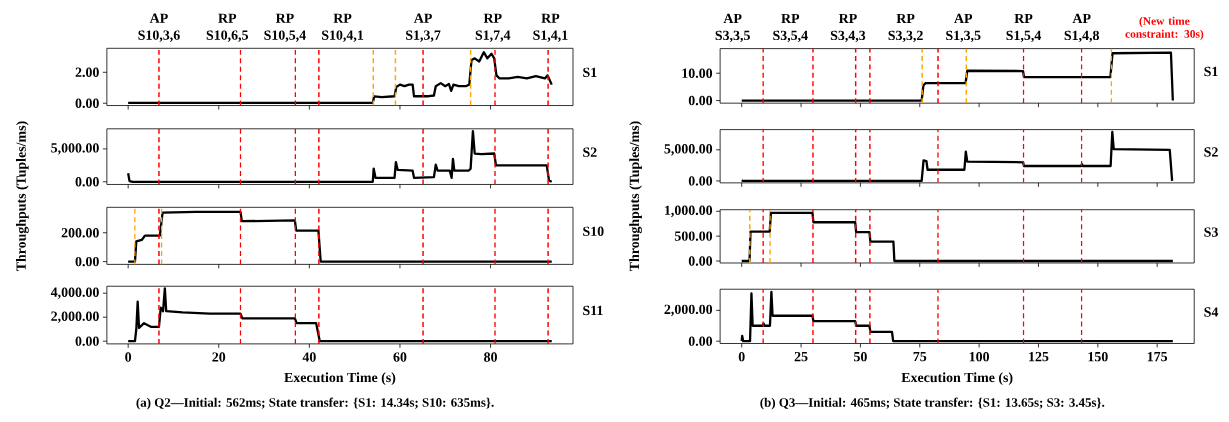  I want to click on y-tick-label: 4,000.00, so click(74, 293).